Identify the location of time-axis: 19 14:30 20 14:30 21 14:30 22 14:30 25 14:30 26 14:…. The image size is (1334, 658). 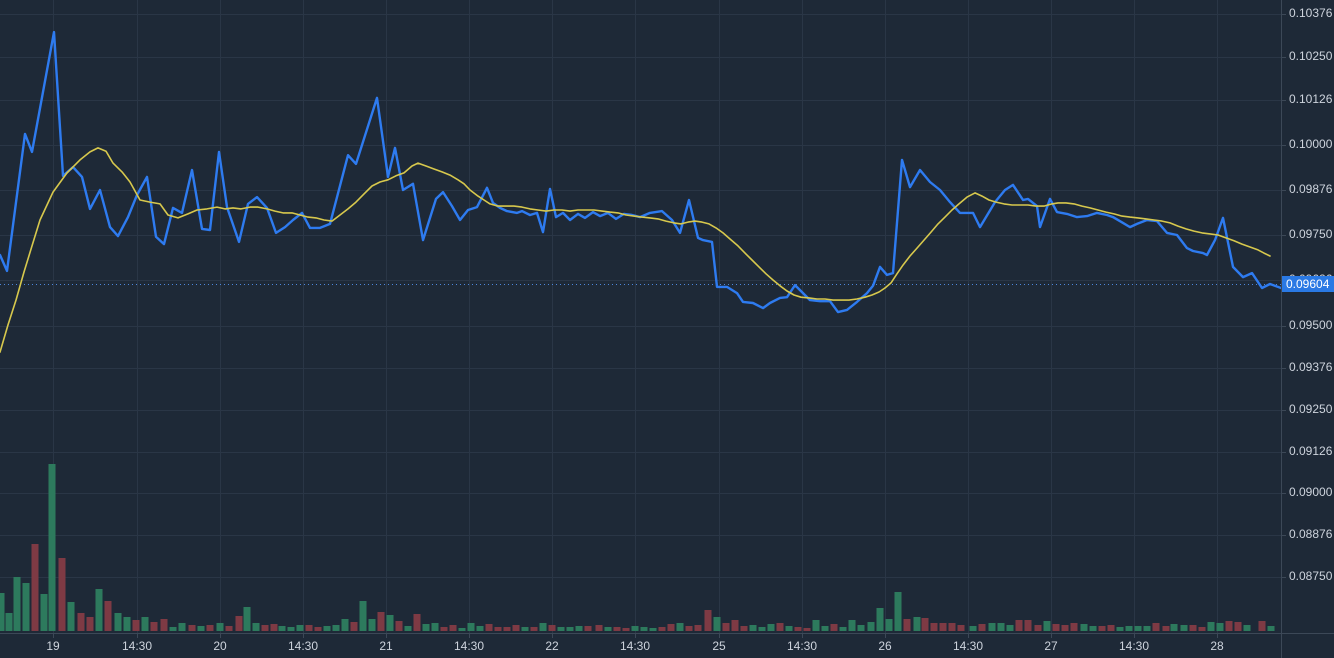
(667, 645).